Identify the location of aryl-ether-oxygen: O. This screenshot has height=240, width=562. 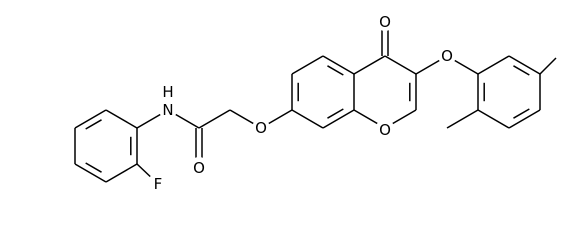
(447, 56).